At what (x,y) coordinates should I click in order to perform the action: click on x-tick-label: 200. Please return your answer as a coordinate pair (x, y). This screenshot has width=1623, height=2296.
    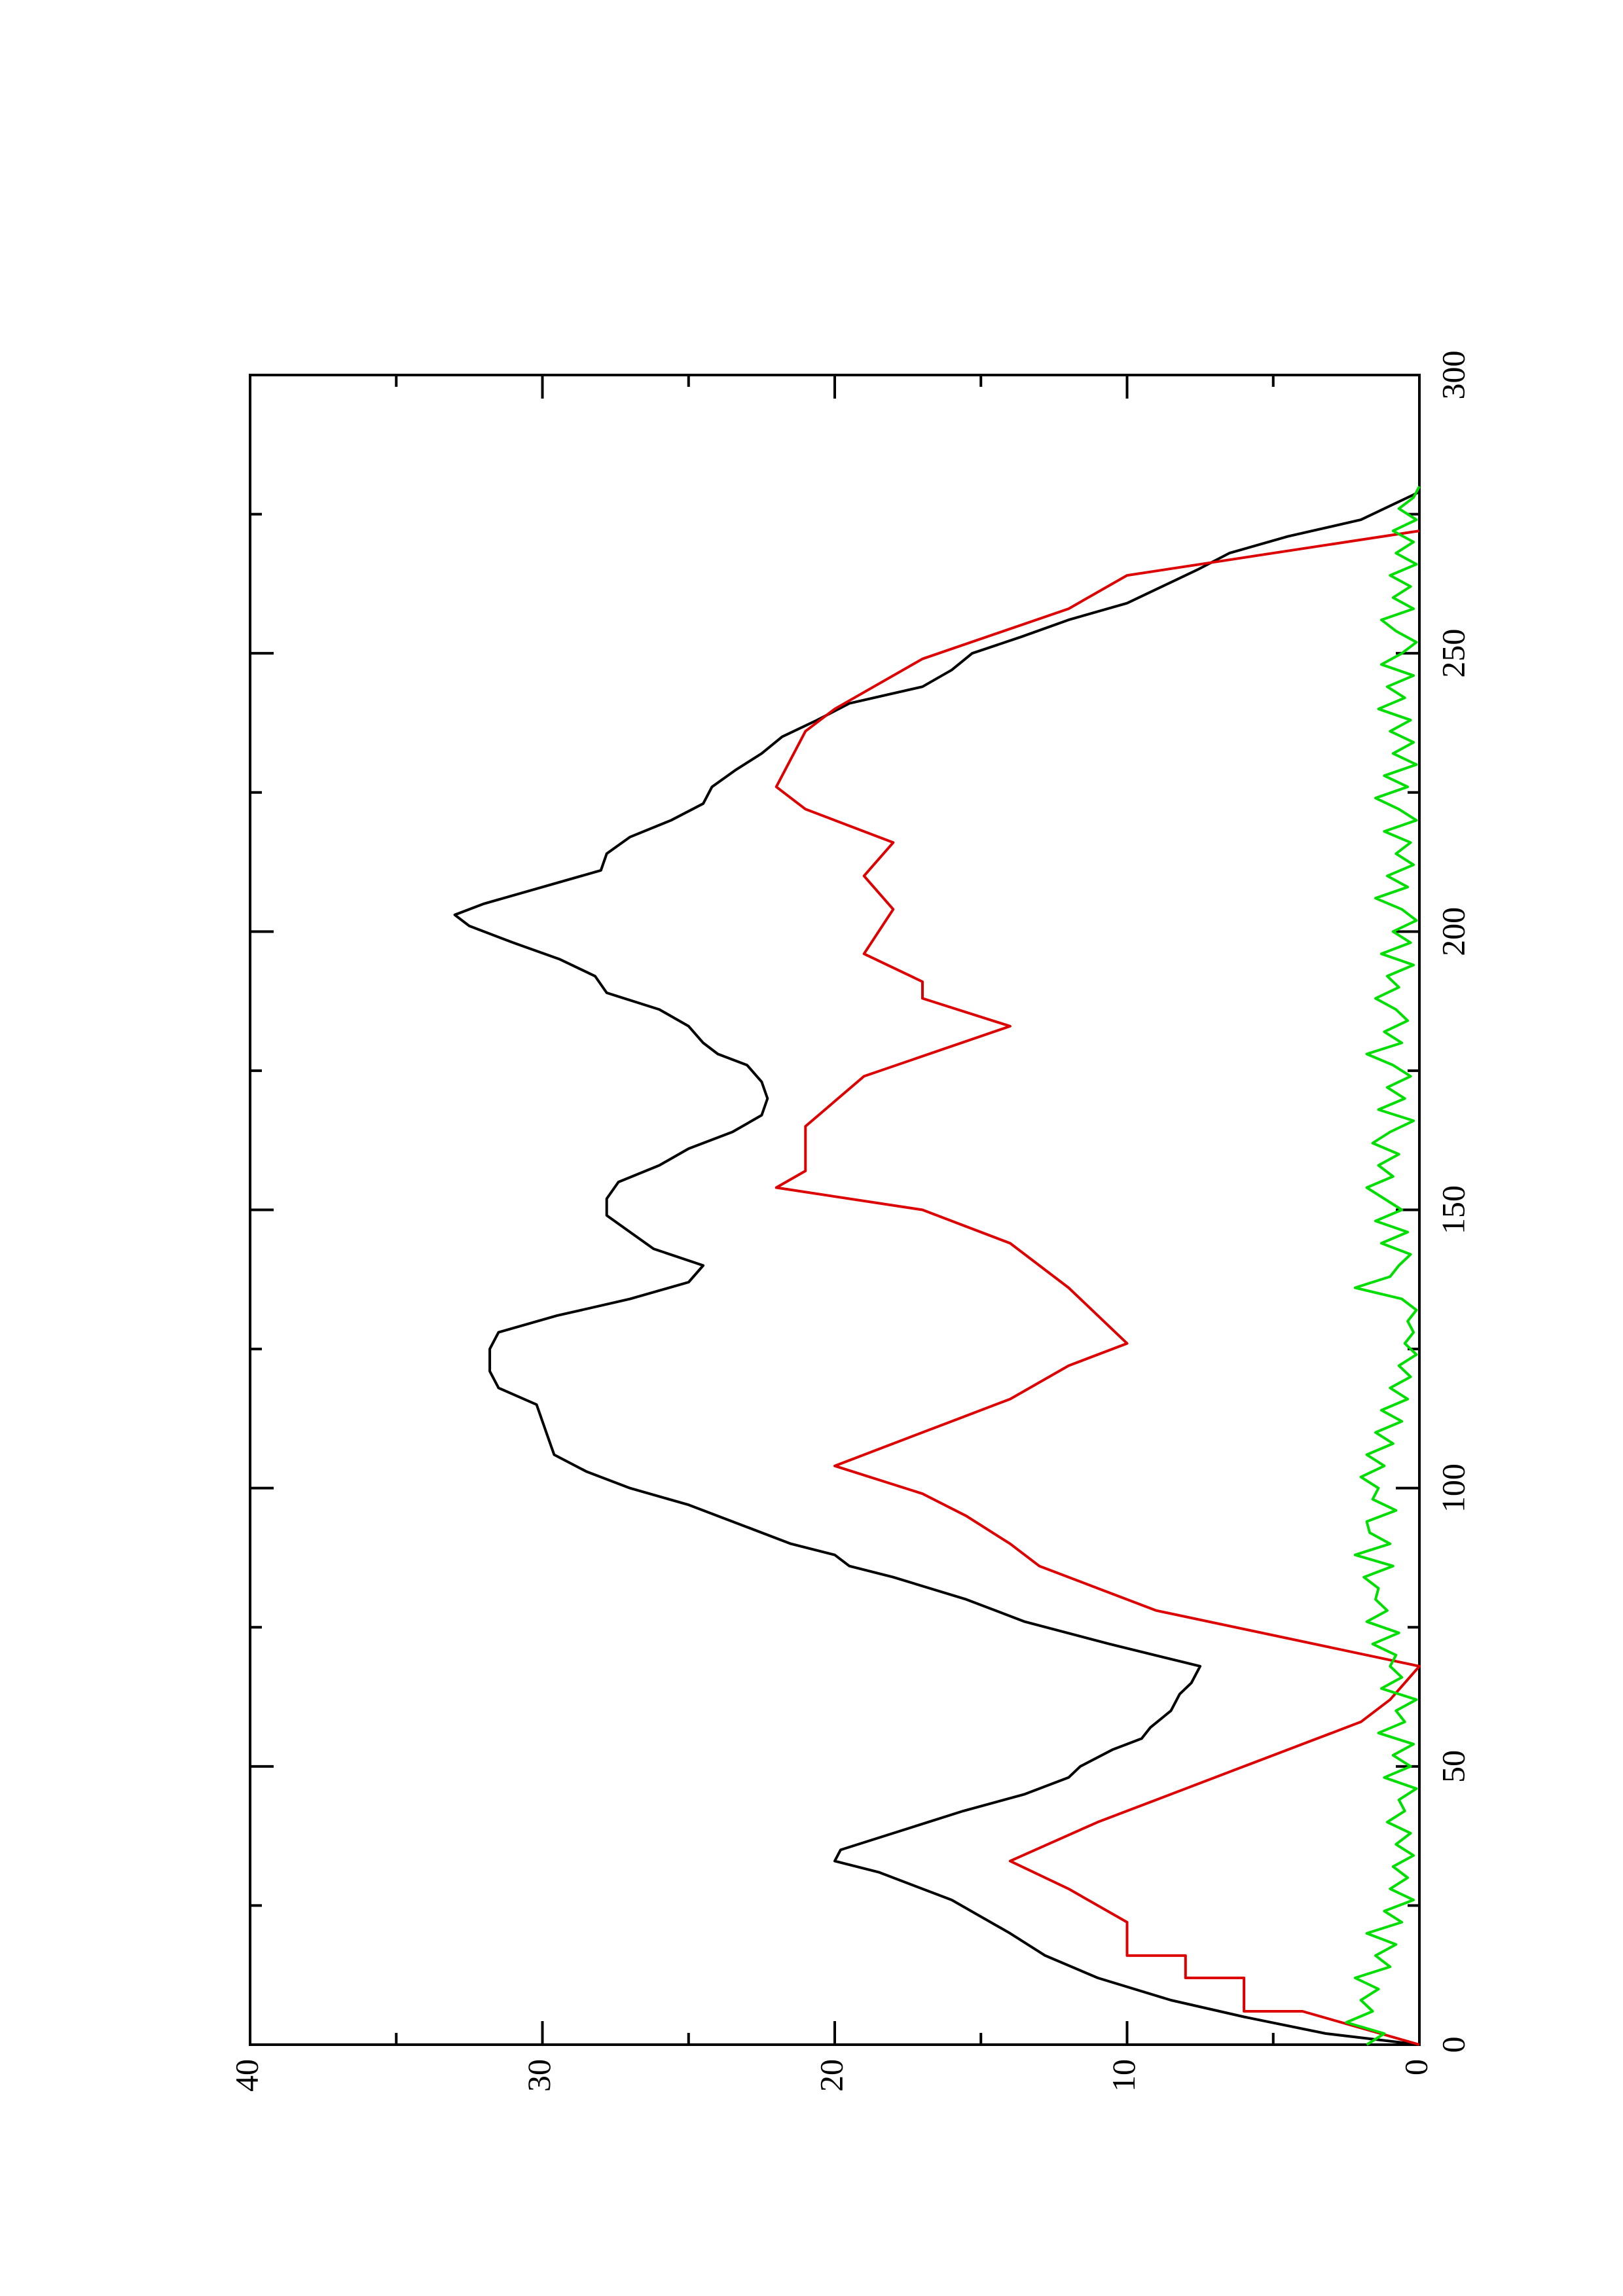
    Looking at the image, I should click on (1452, 932).